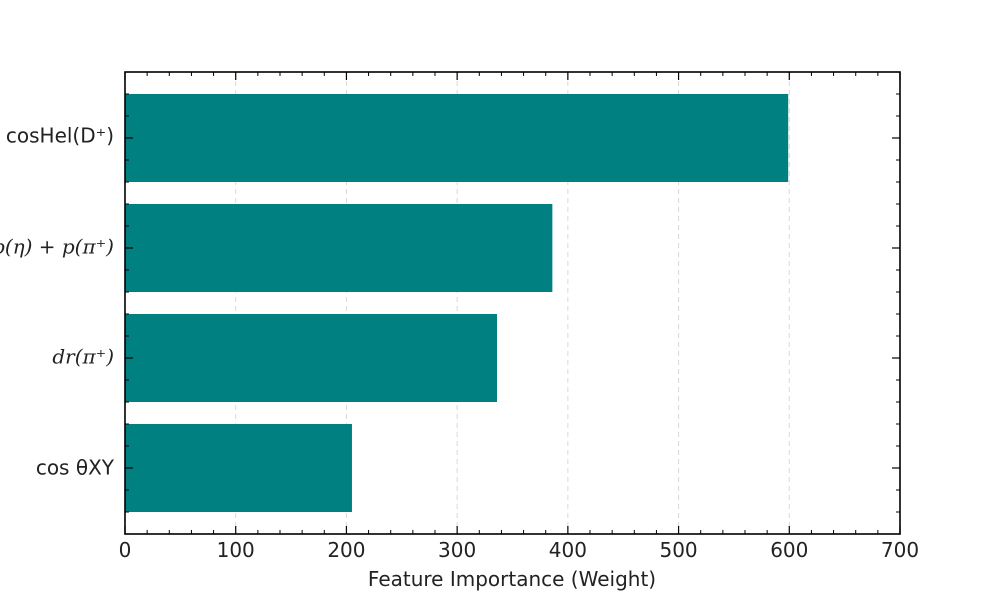 Image resolution: width=1000 pixels, height=600 pixels. I want to click on x-tick-label-200: 200, so click(346, 550).